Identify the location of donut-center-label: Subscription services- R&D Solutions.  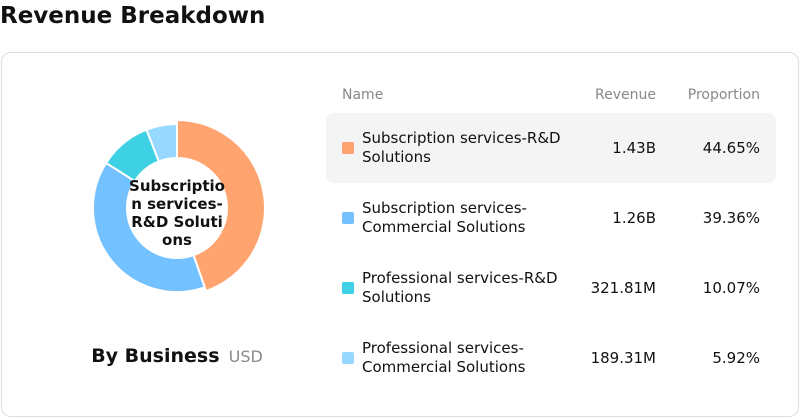
(177, 213).